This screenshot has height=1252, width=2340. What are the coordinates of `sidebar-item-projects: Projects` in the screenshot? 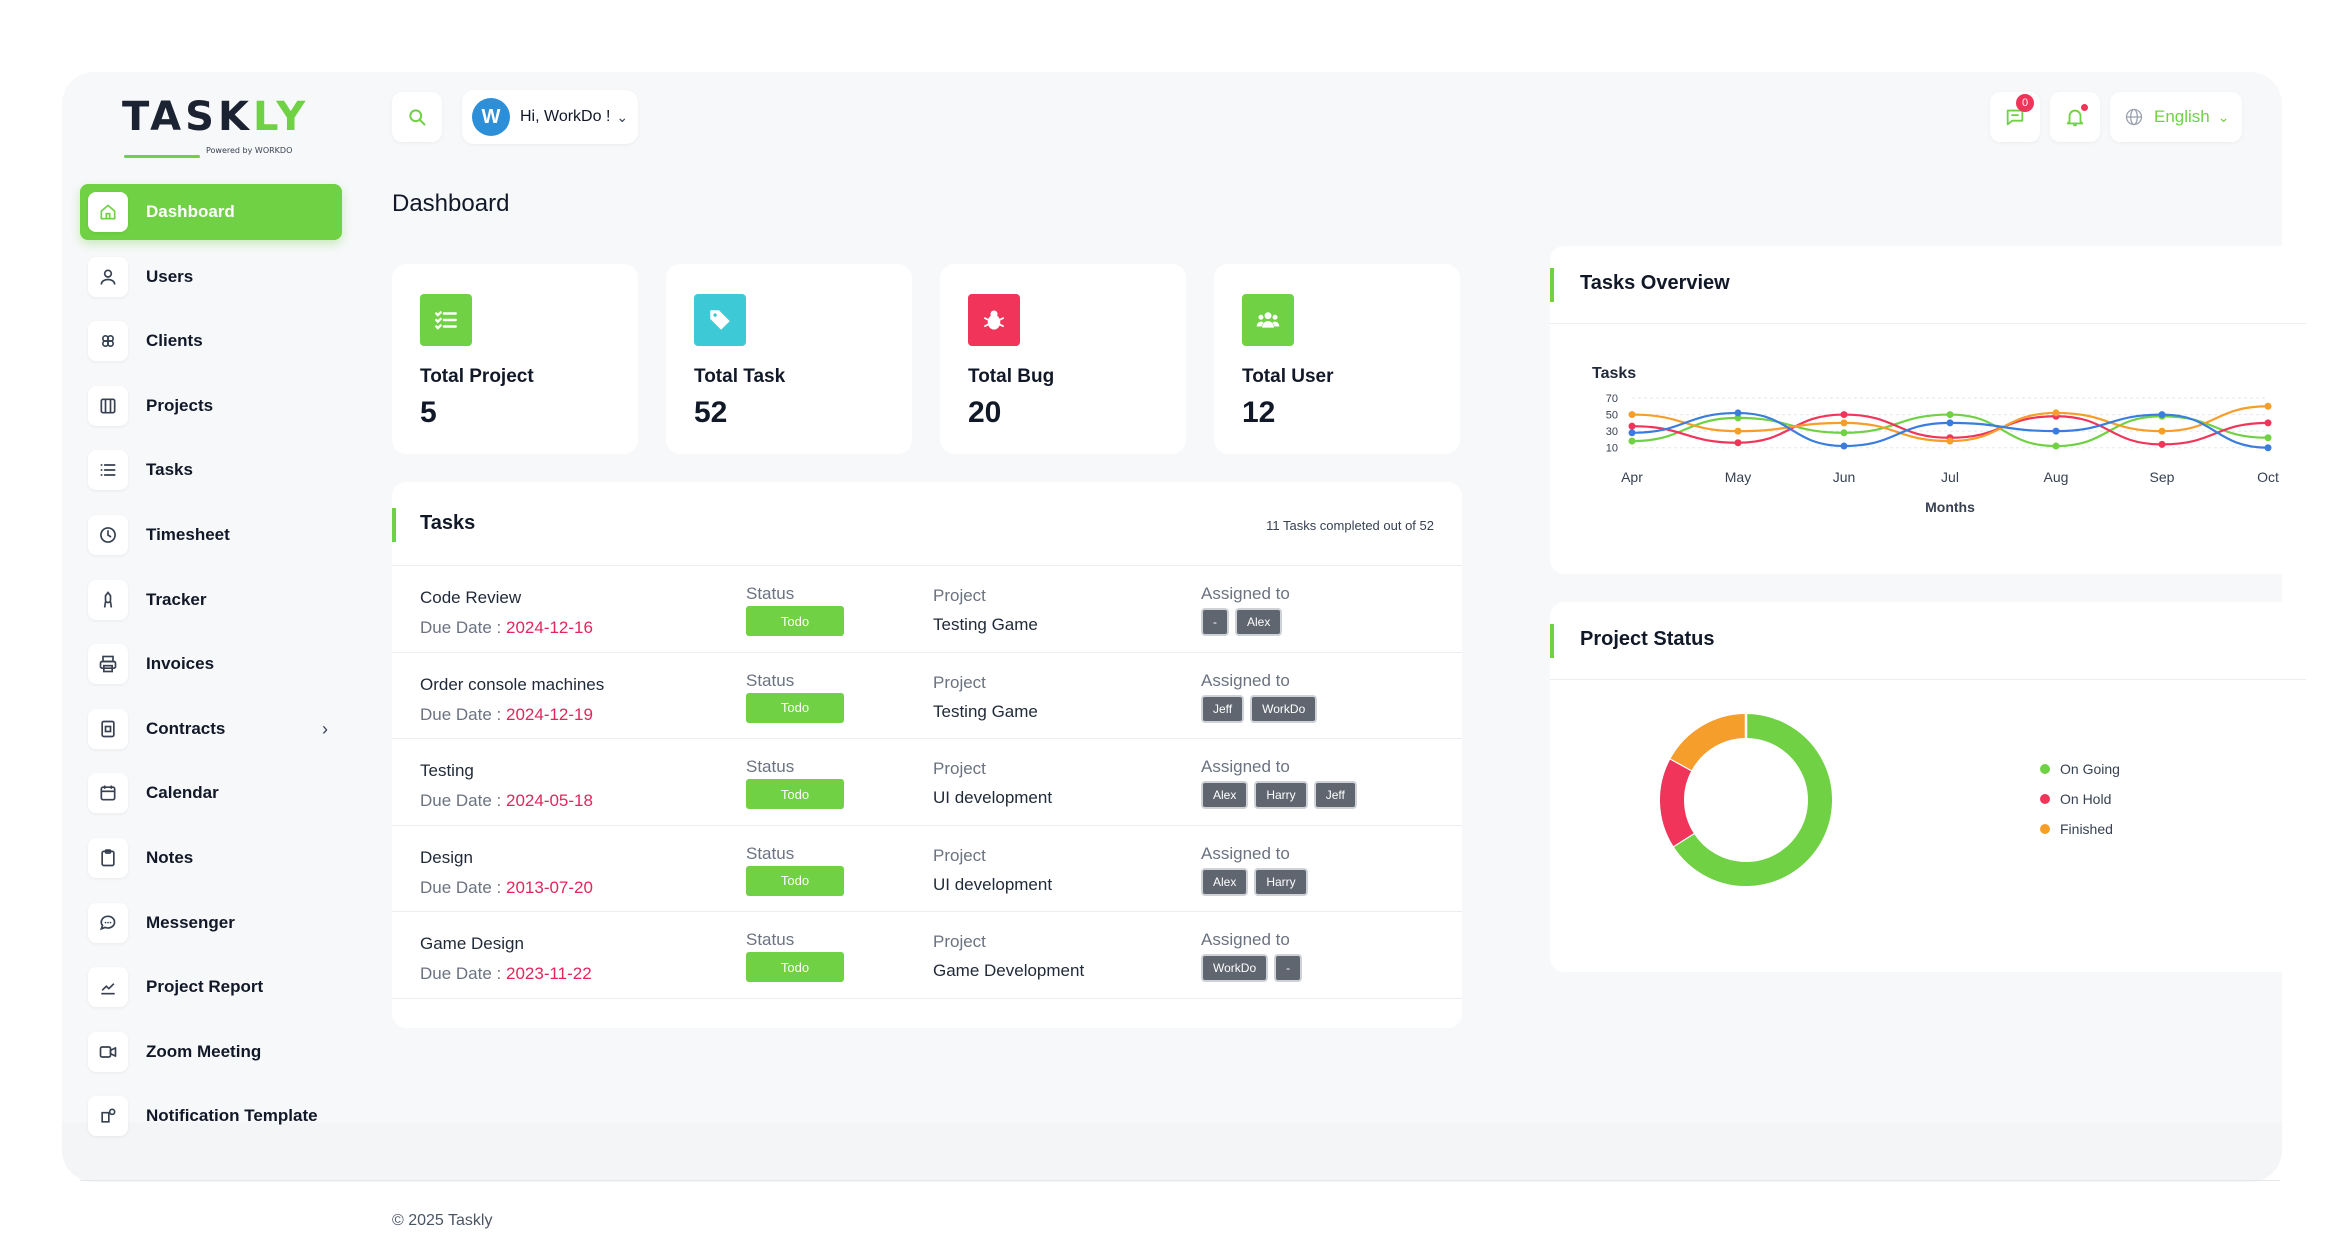 It's located at (211, 406).